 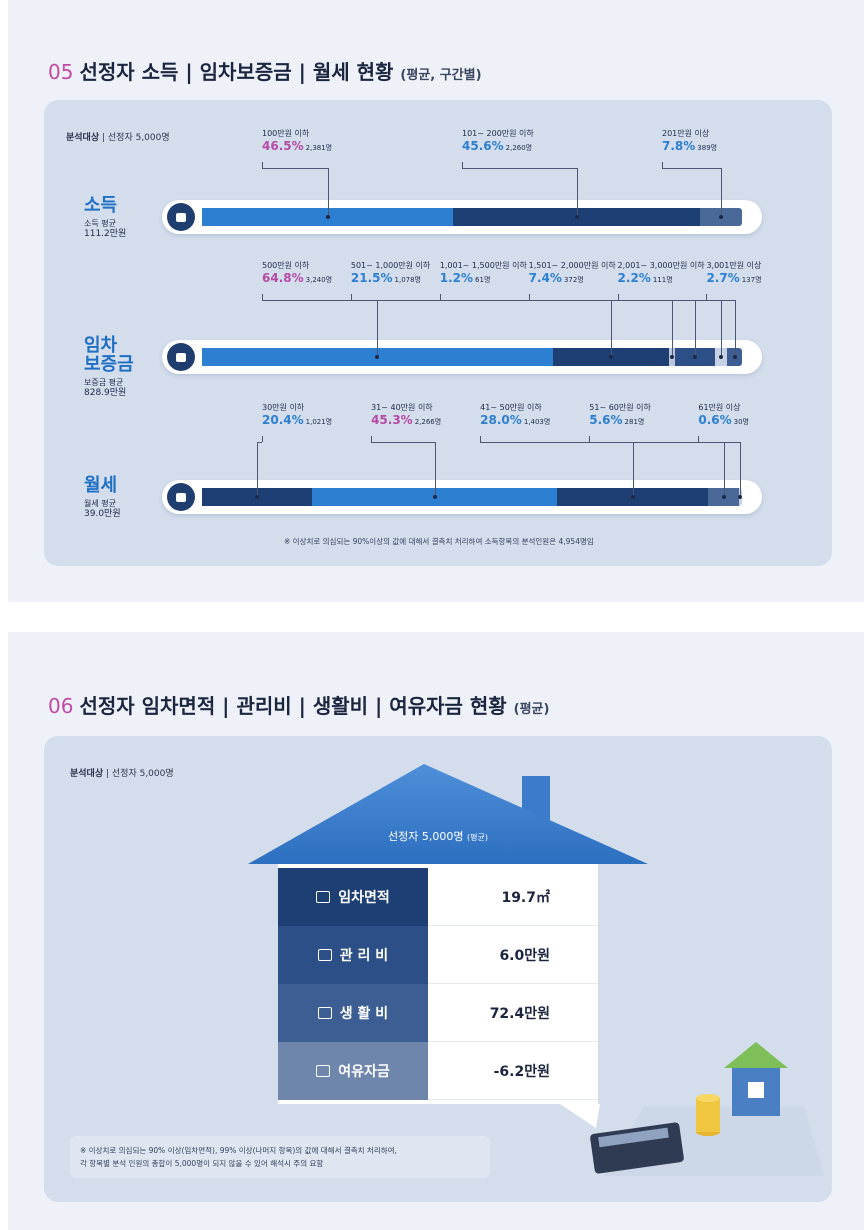 I want to click on table-row-value: 19.7㎡, so click(x=513, y=897).